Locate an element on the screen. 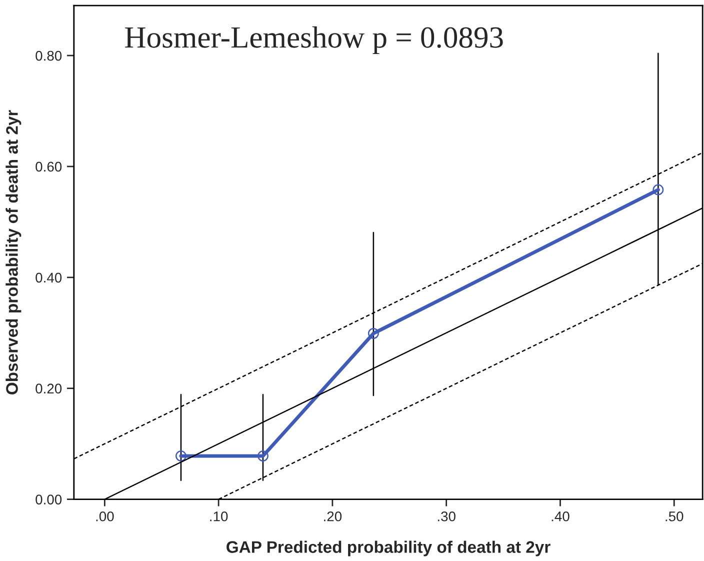 The width and height of the screenshot is (704, 561). y-tick-label: 0.60 is located at coordinates (49, 167).